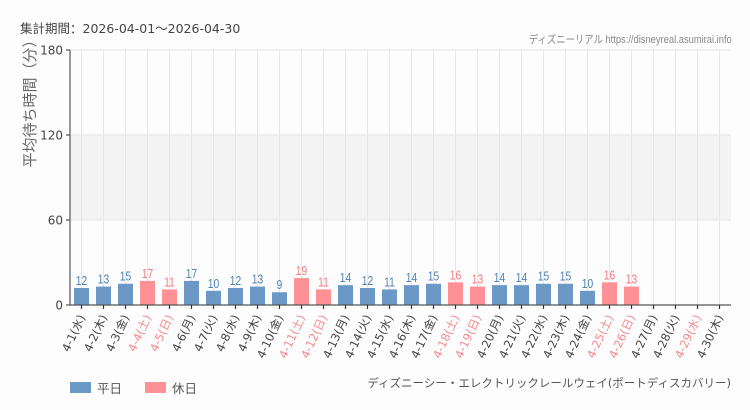 This screenshot has width=750, height=410. Describe the element at coordinates (301, 271) in the screenshot. I see `bar-value-label: 19` at that location.